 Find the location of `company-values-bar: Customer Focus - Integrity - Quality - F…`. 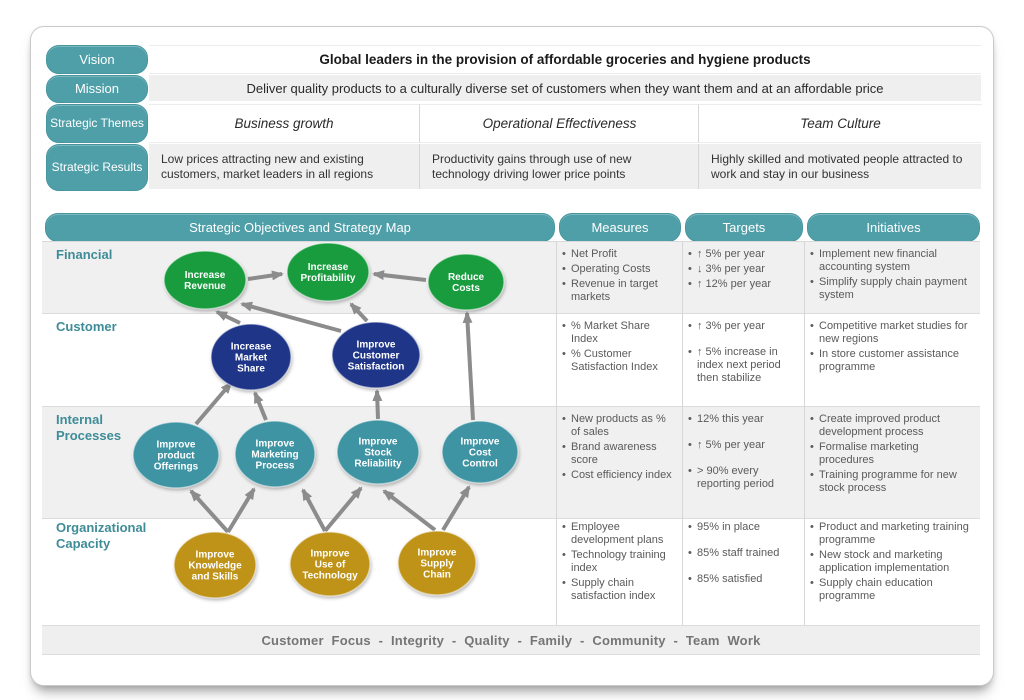

company-values-bar: Customer Focus - Integrity - Quality - F… is located at coordinates (511, 640).